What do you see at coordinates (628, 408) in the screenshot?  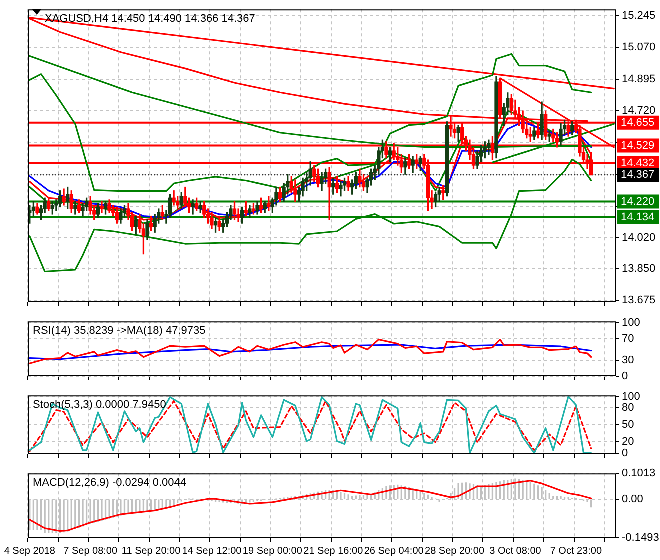 I see `y-tick-label: 80` at bounding box center [628, 408].